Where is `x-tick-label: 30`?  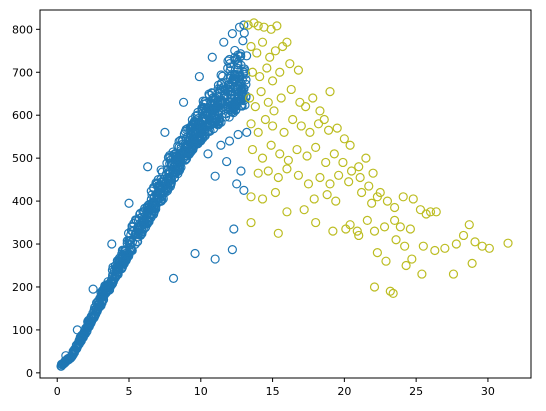 x-tick-label: 30 is located at coordinates (488, 391).